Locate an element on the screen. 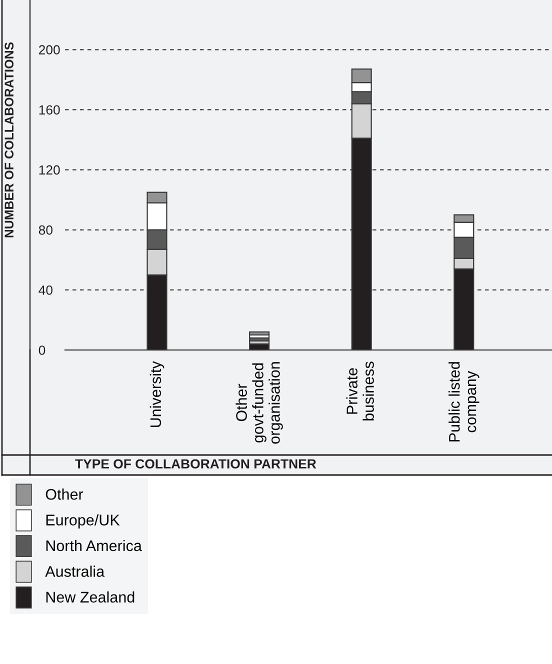 The width and height of the screenshot is (552, 664). legend-label: Other is located at coordinates (65, 494).